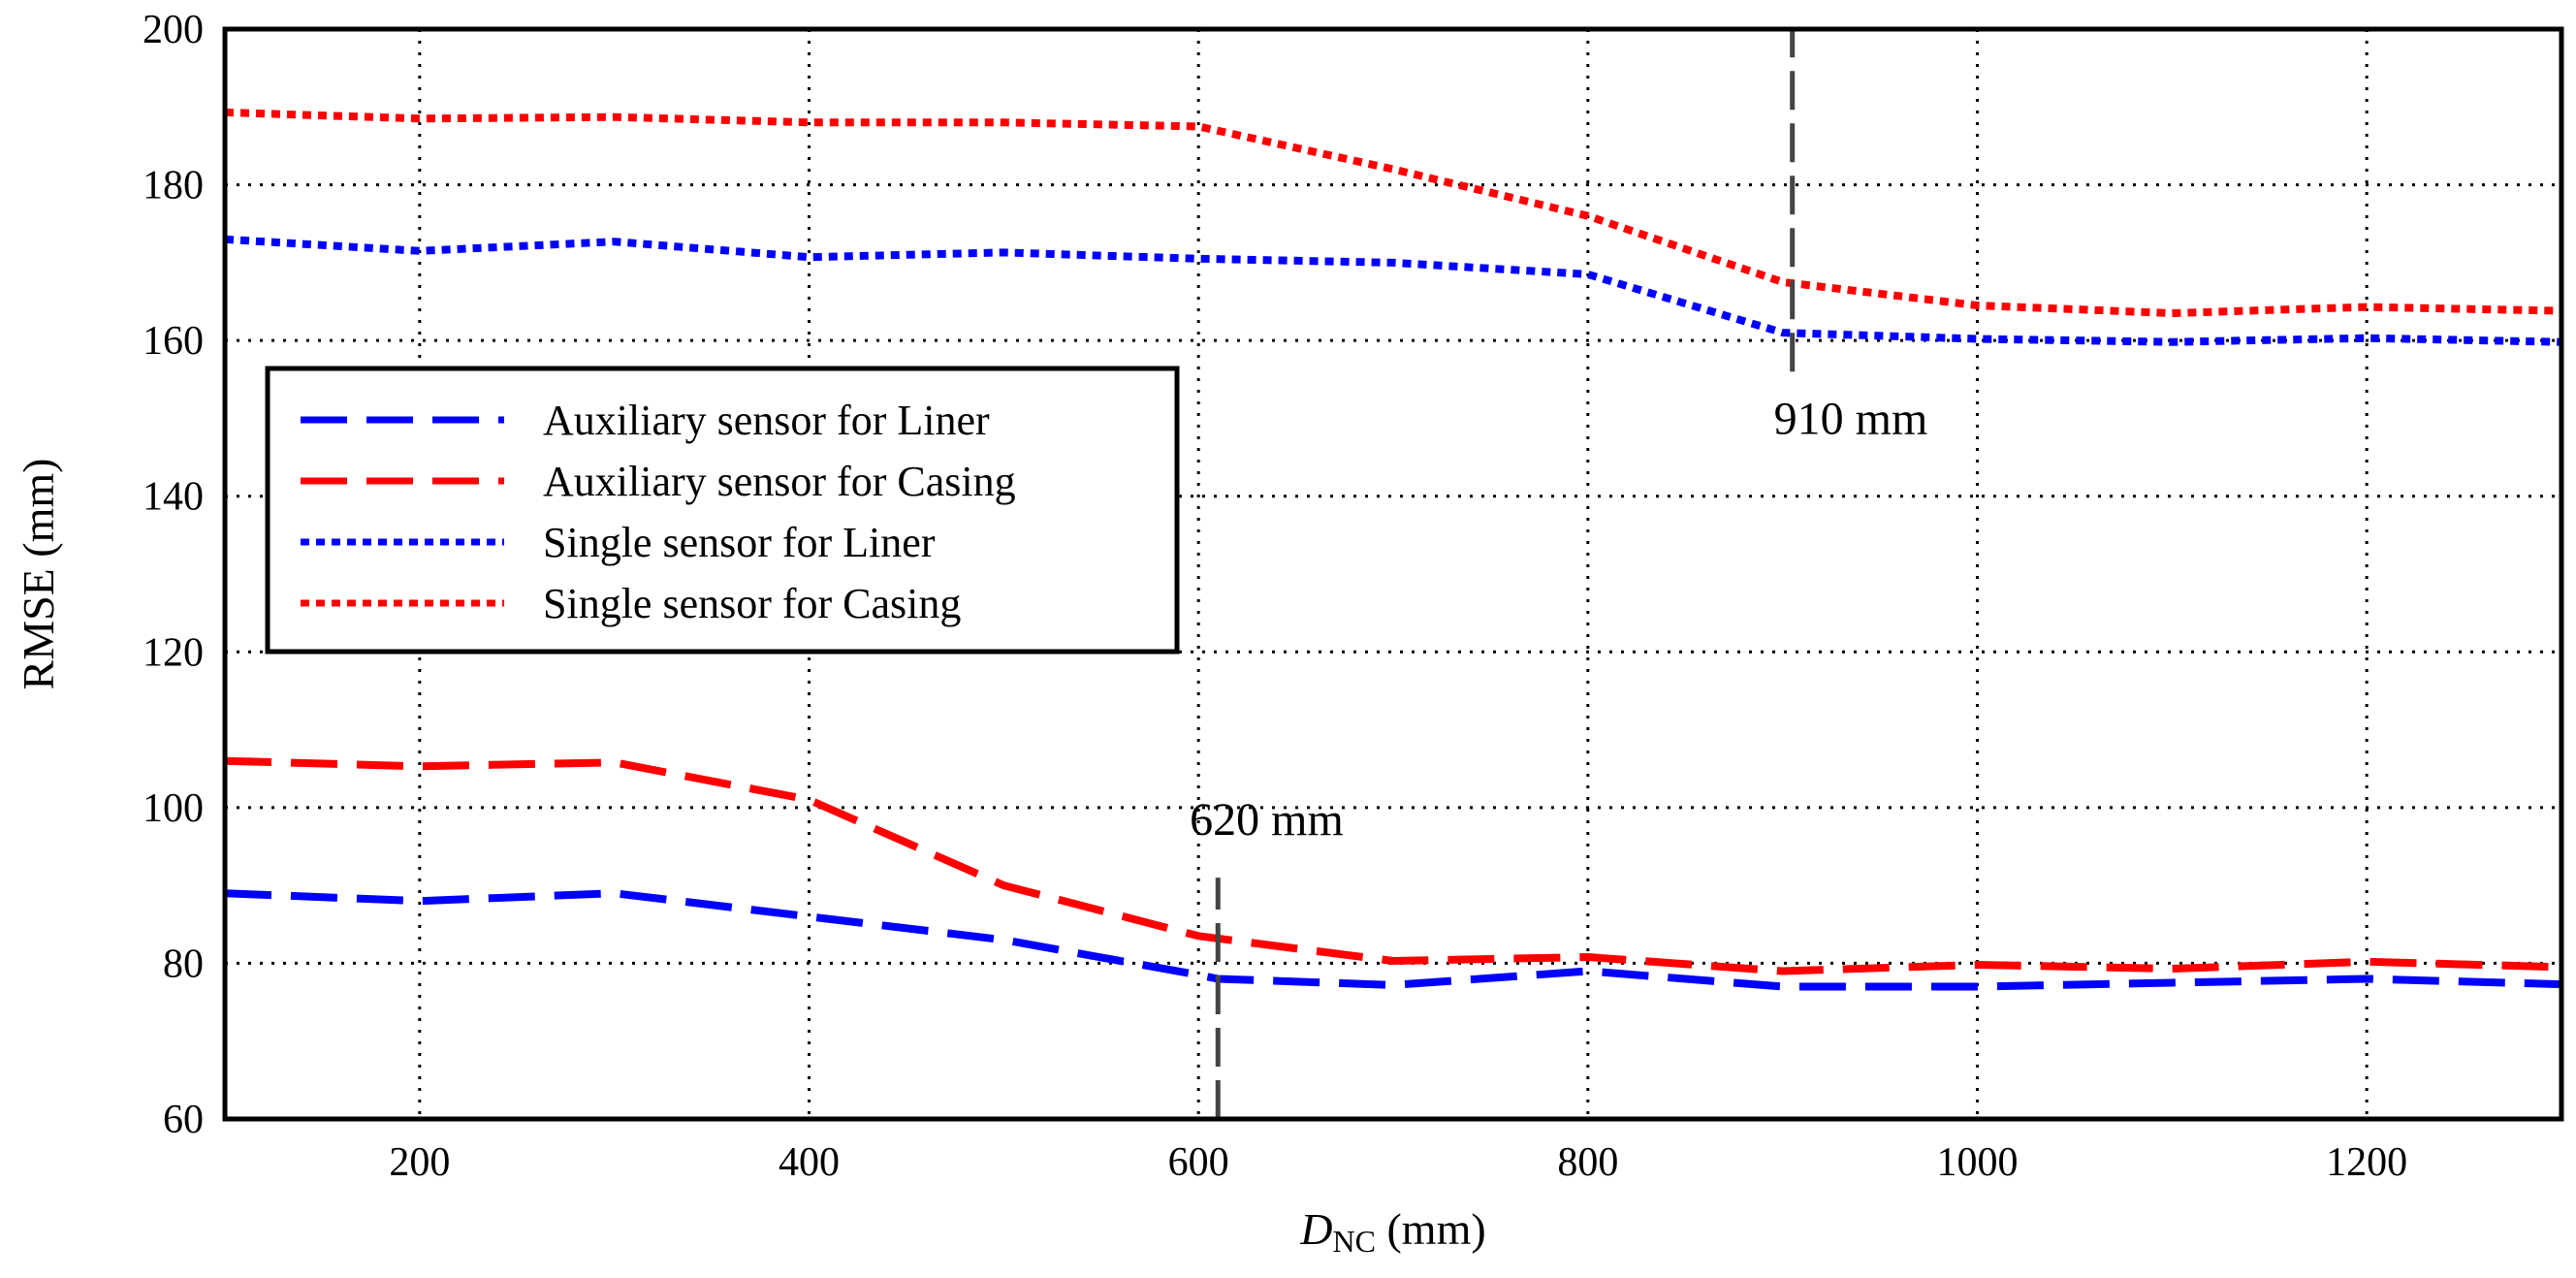  Describe the element at coordinates (173, 341) in the screenshot. I see `y-tick-label-160: 160` at that location.